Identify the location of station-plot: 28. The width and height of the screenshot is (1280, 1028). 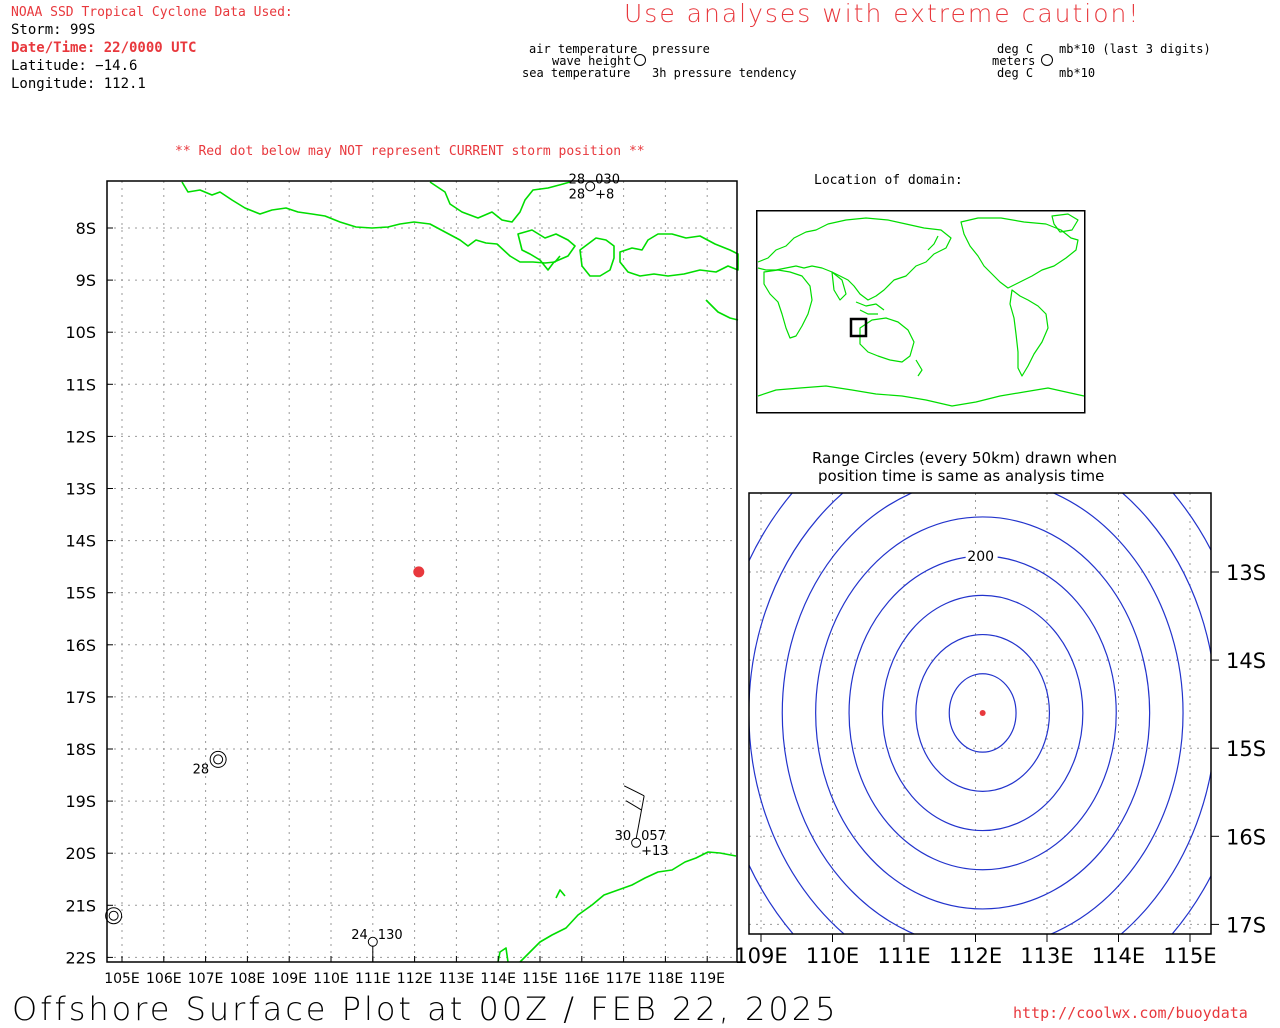
(210, 763).